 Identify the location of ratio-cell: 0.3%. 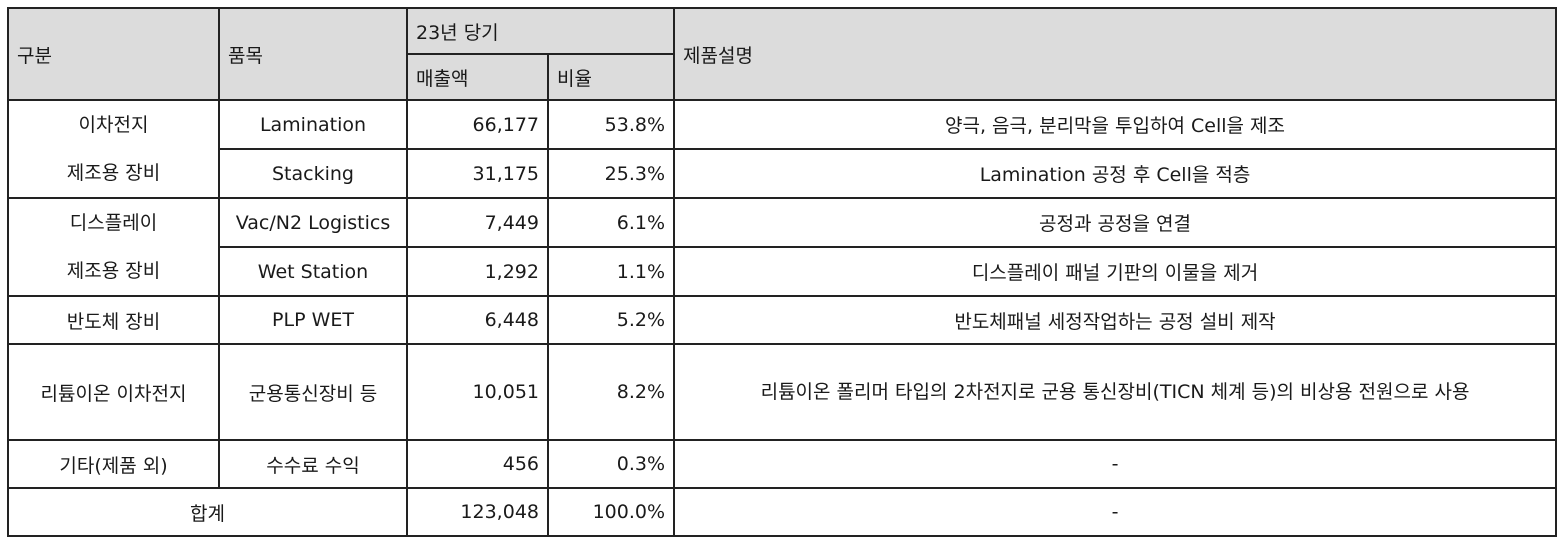
(611, 464).